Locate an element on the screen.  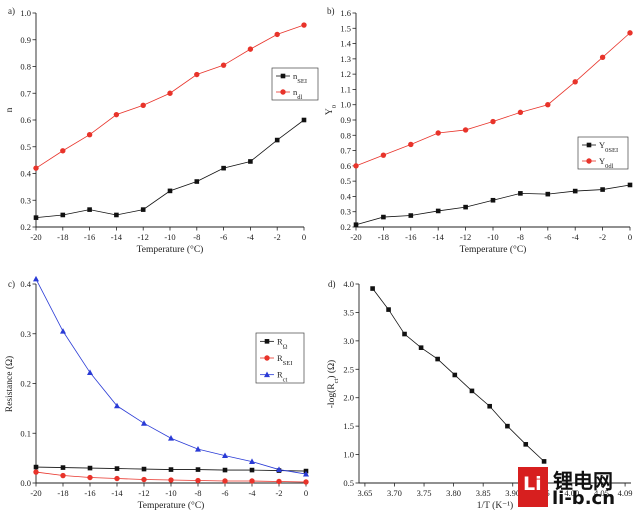
panel-letter: c) is located at coordinates (11, 284).